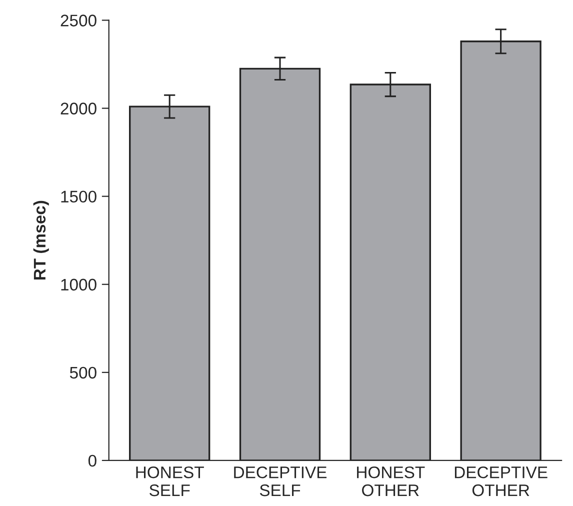 This screenshot has width=573, height=506. What do you see at coordinates (280, 481) in the screenshot?
I see `x-tick-label: DECEPTIVE SELF` at bounding box center [280, 481].